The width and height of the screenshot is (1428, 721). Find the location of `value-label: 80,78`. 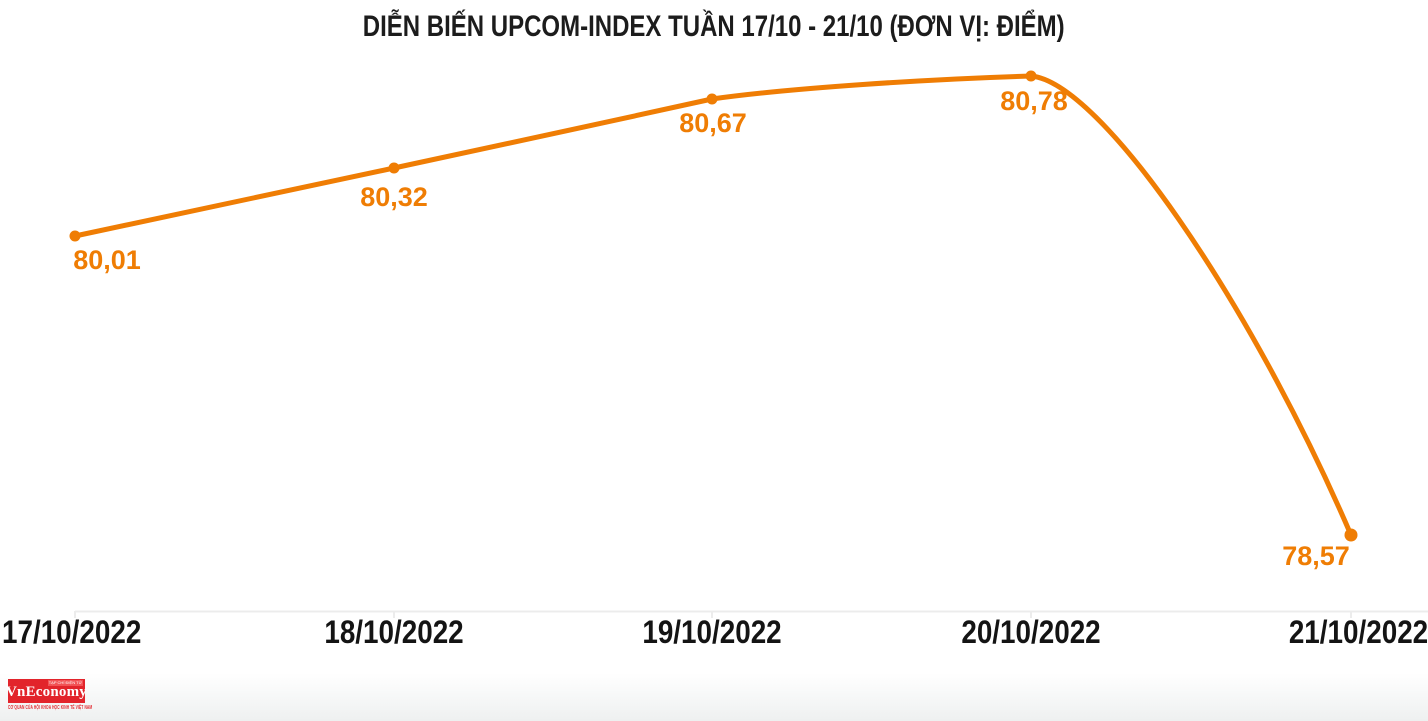

value-label: 80,78 is located at coordinates (1034, 101).